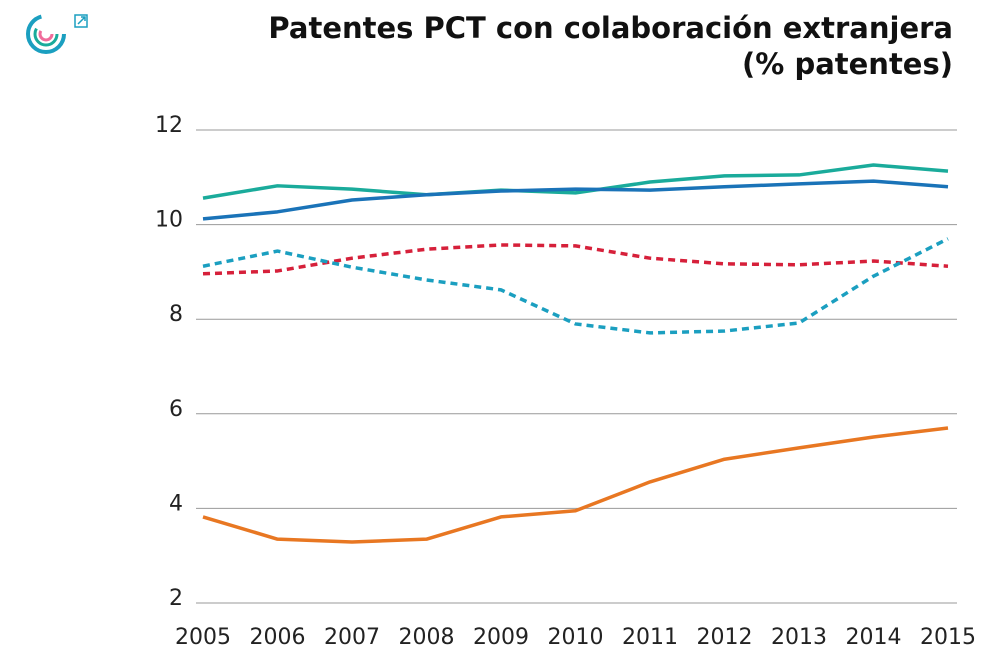 This screenshot has width=999, height=655. What do you see at coordinates (427, 637) in the screenshot?
I see `x-tick-label: 2008` at bounding box center [427, 637].